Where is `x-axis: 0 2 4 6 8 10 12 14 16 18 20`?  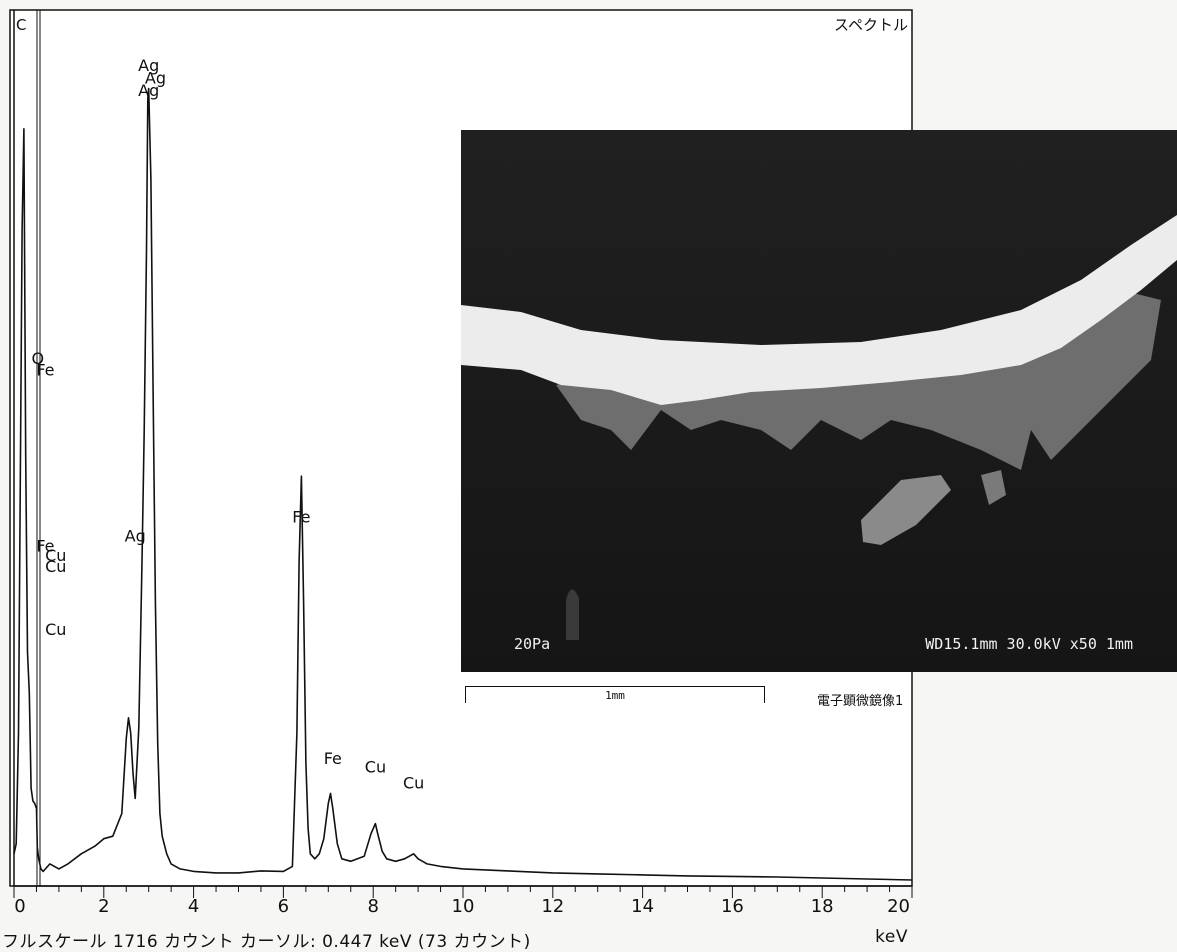
x-axis: 0 2 4 6 8 10 12 14 16 18 20 is located at coordinates (463, 901).